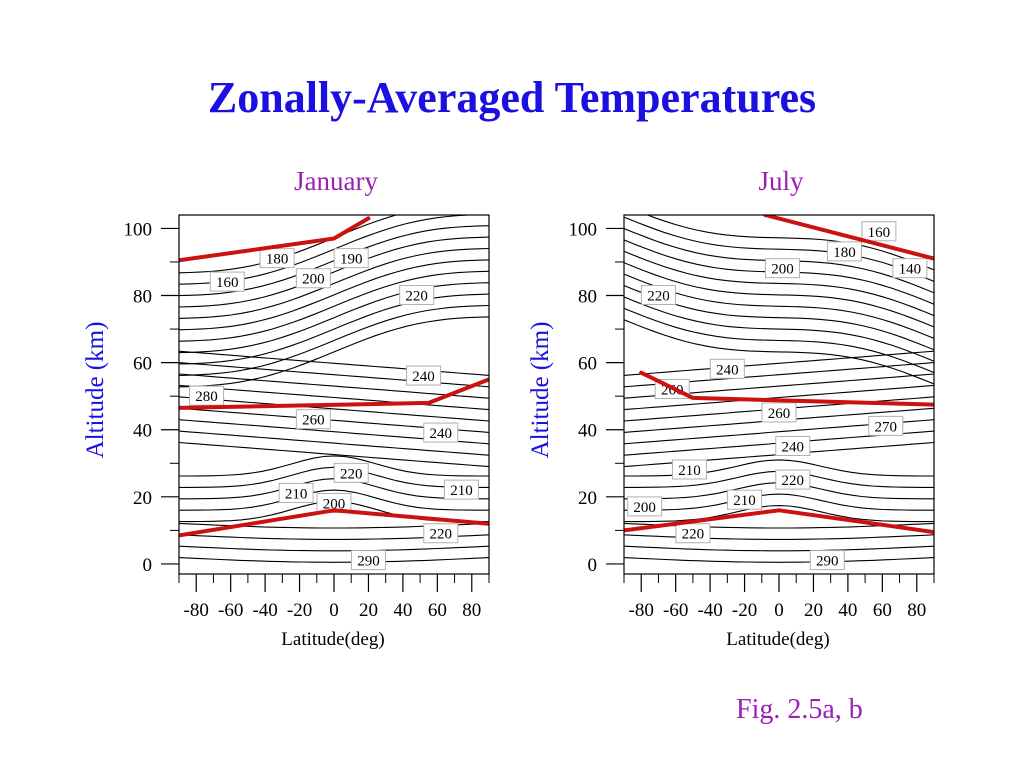  I want to click on contour-label: 160, so click(879, 233).